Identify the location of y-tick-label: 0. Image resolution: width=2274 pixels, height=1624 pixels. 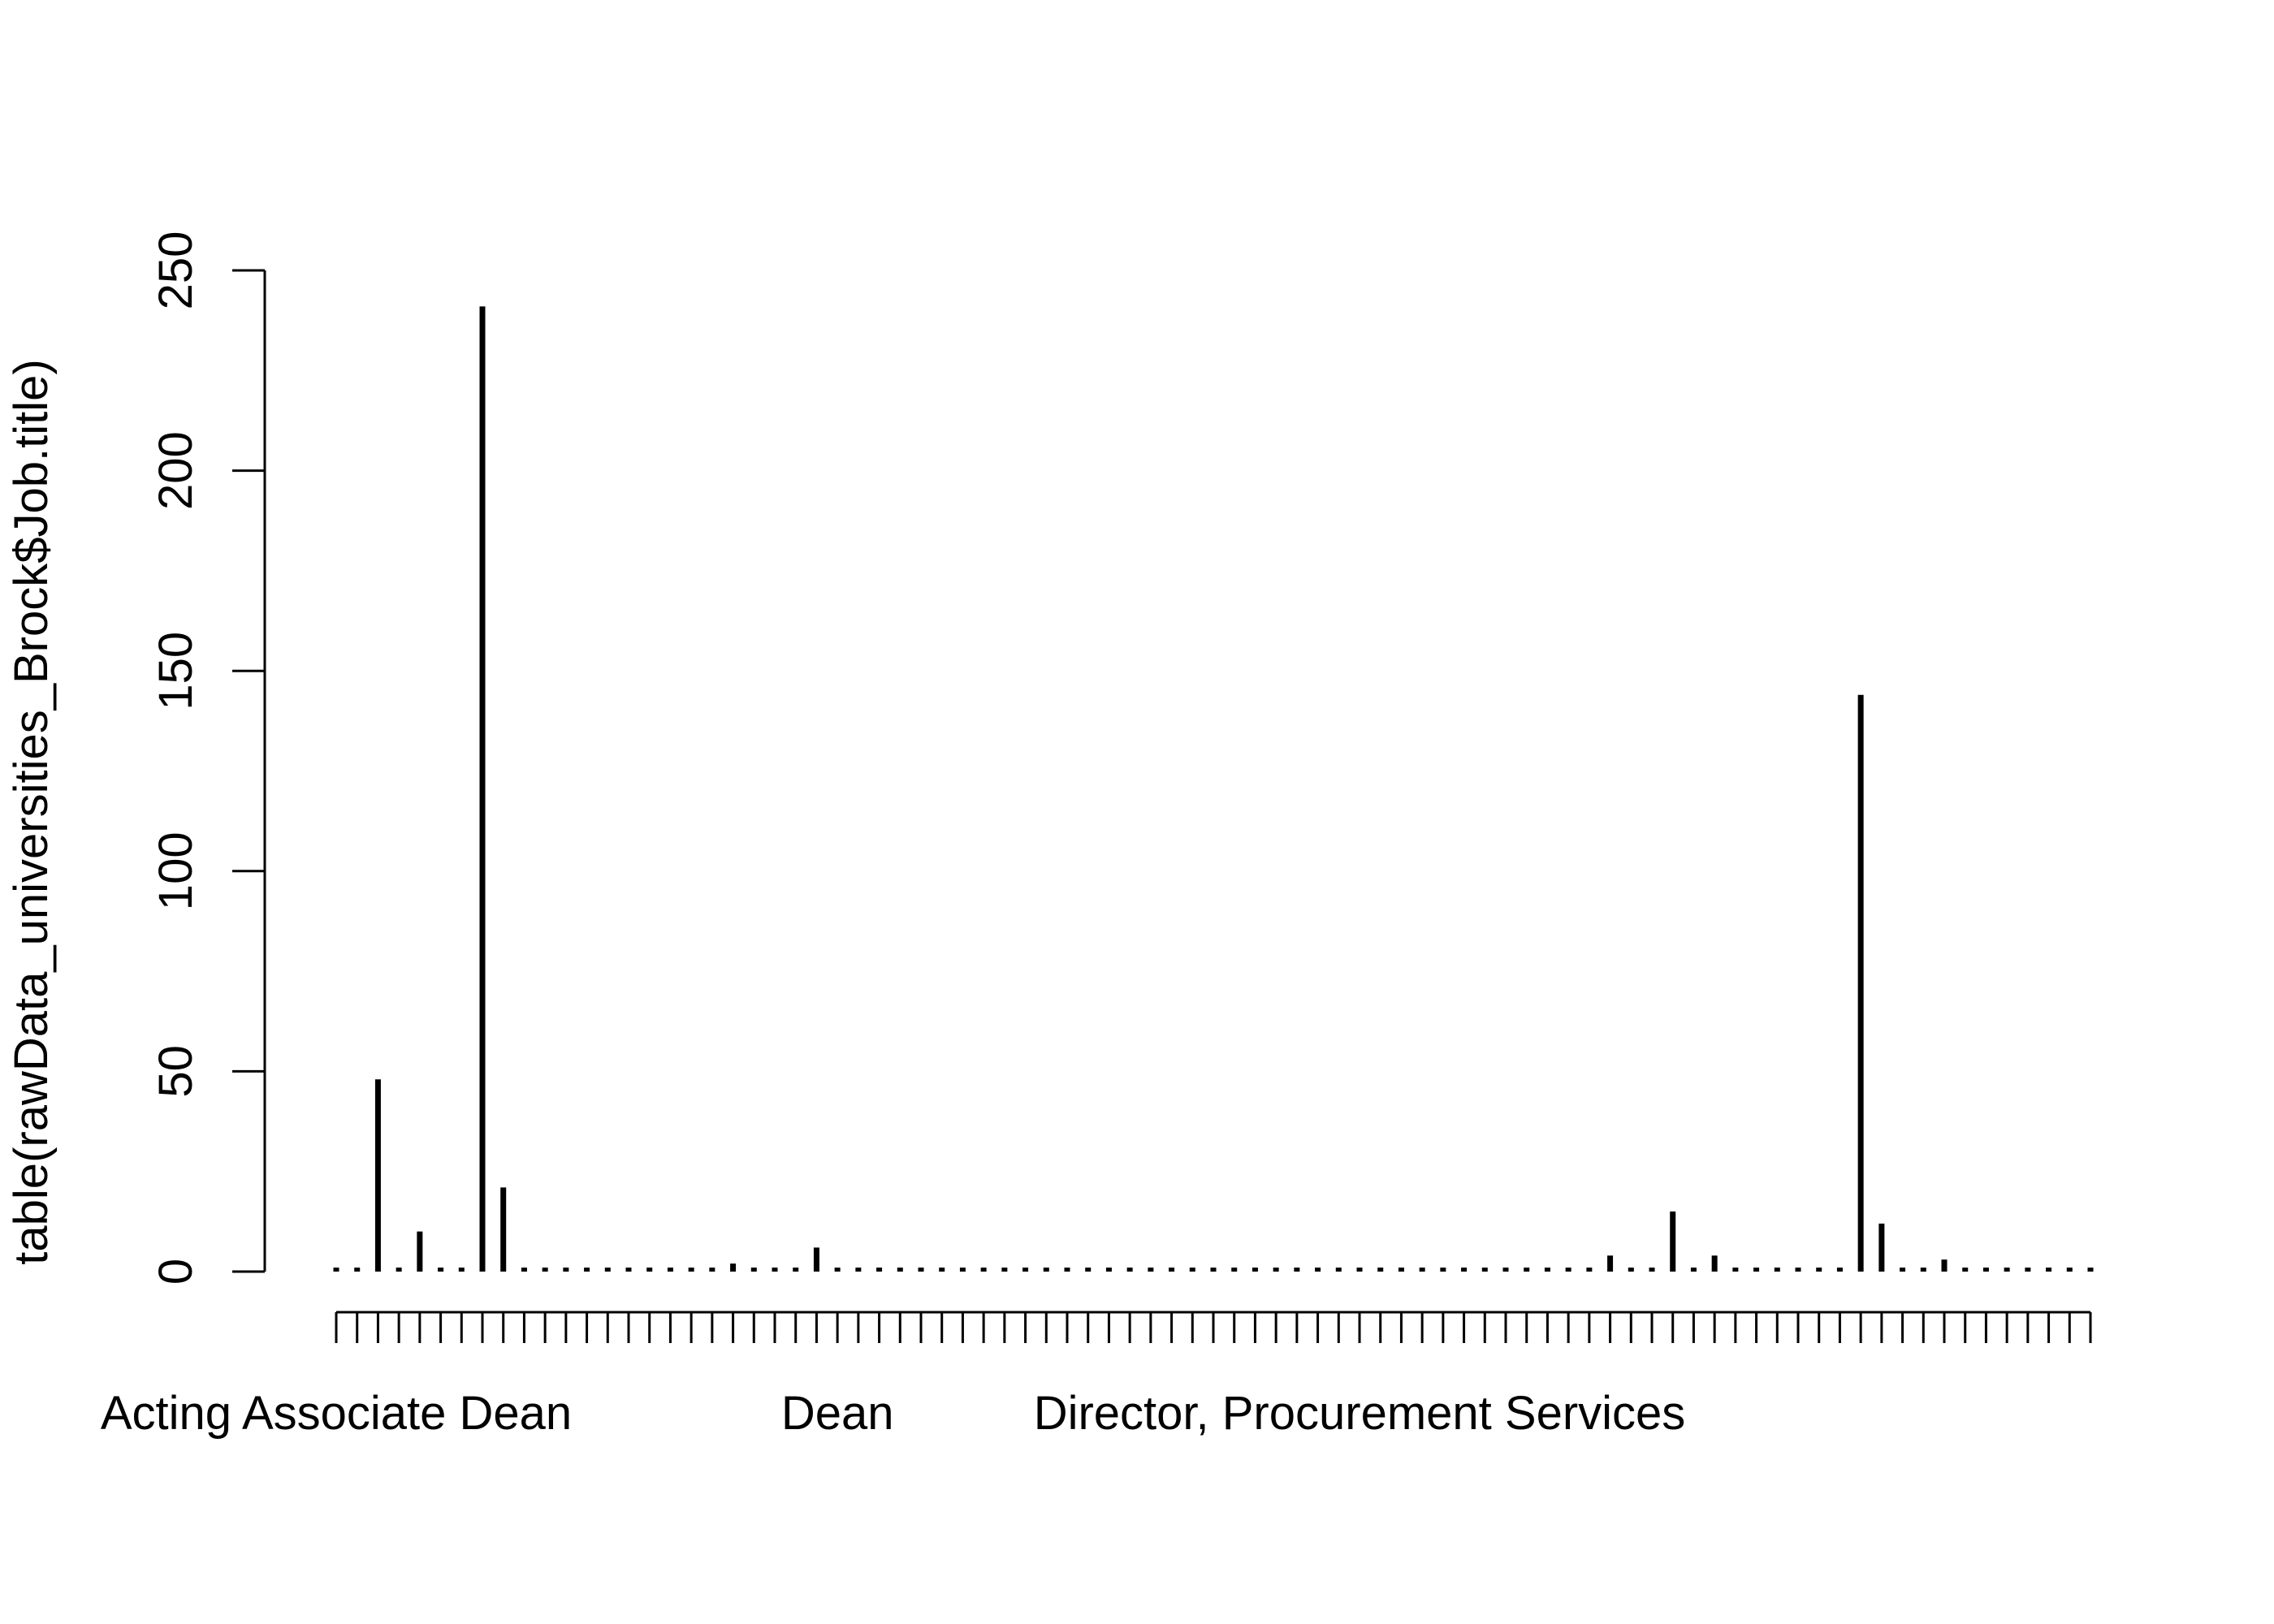
(175, 1272).